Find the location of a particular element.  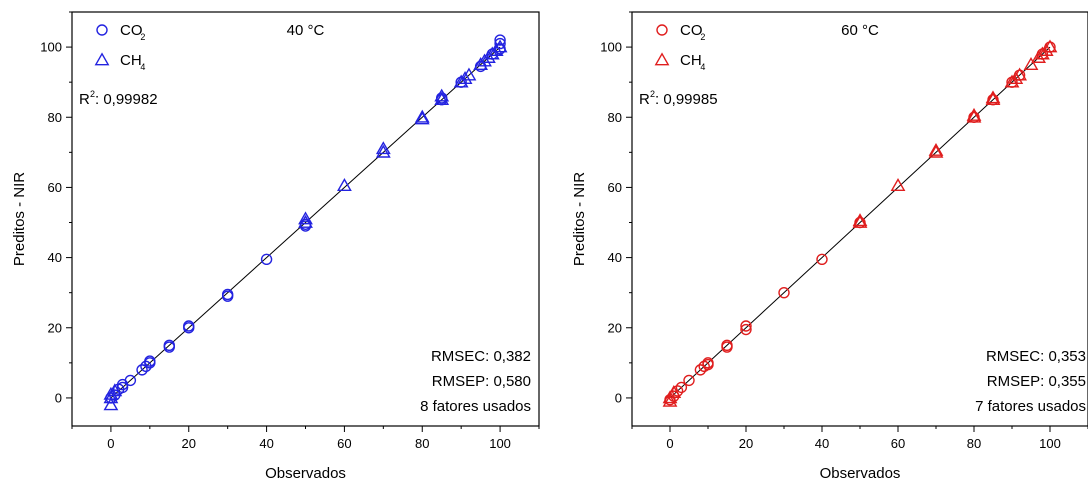

y-tick-label: 0 is located at coordinates (618, 397).